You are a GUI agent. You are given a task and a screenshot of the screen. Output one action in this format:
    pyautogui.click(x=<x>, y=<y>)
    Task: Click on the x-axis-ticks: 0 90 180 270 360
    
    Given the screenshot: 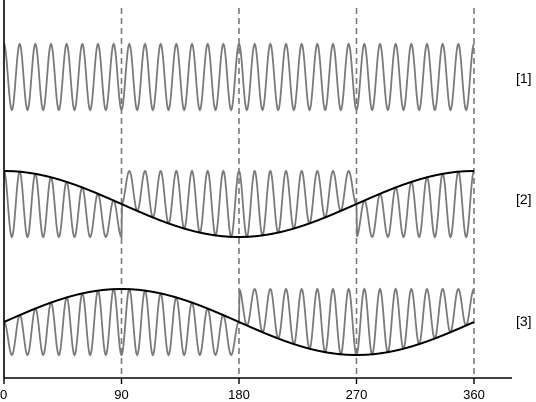 What is the action you would take?
    pyautogui.click(x=242, y=390)
    